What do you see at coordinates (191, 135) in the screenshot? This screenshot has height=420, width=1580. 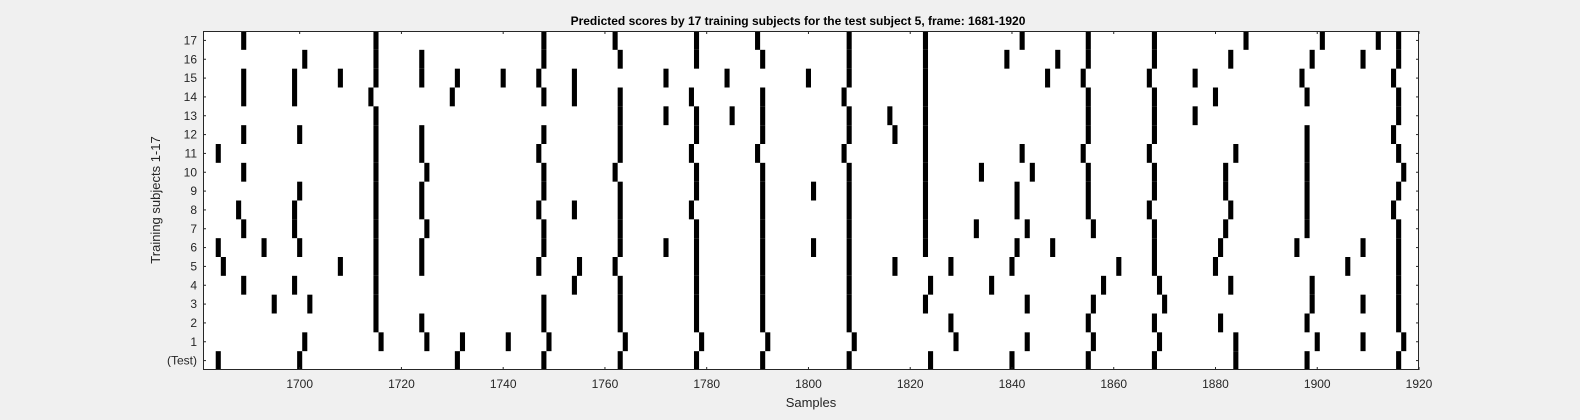 I see `y-tick-label: 12` at bounding box center [191, 135].